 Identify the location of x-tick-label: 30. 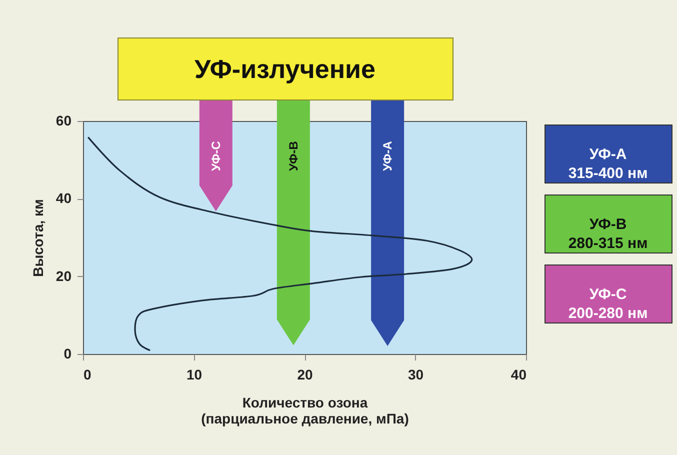
(416, 374).